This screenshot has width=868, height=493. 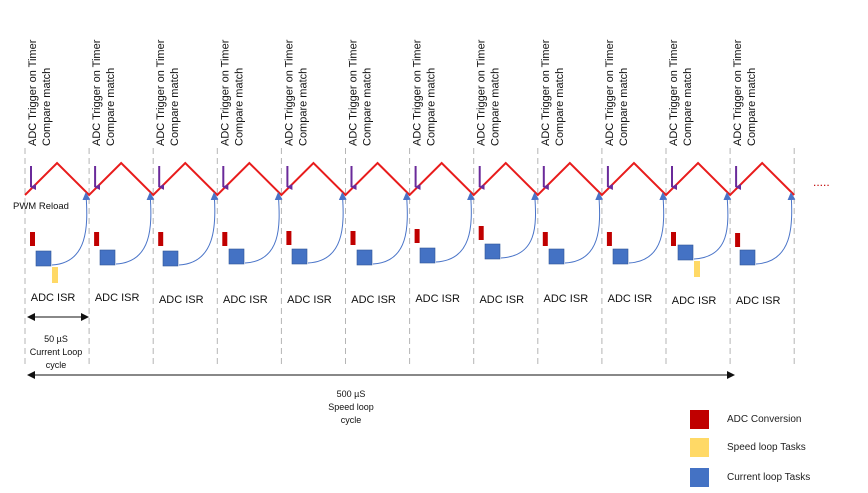 What do you see at coordinates (699, 419) in the screenshot?
I see `adc-conversion-swatch-icon` at bounding box center [699, 419].